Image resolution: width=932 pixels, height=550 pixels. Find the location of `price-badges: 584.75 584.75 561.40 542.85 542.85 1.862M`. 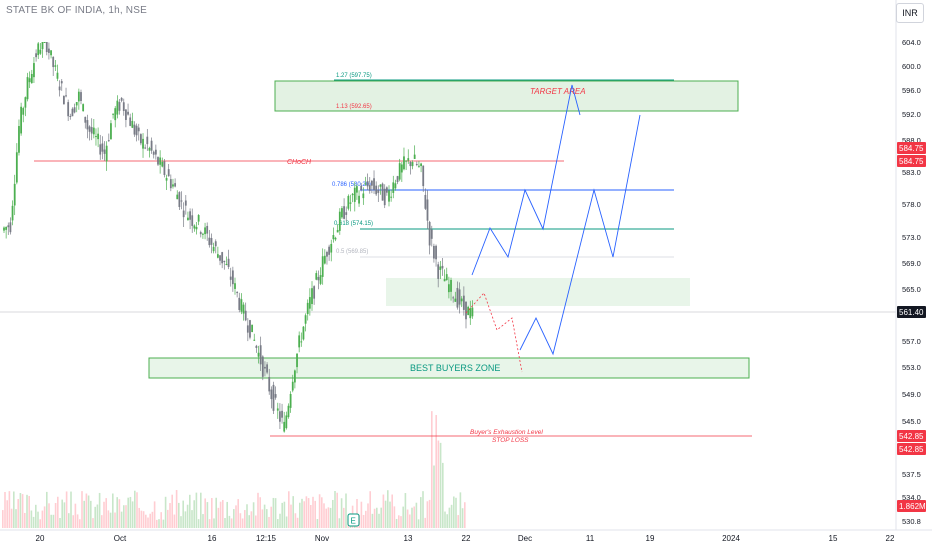

price-badges: 584.75 584.75 561.40 542.85 542.85 1.862M is located at coordinates (911, 327).